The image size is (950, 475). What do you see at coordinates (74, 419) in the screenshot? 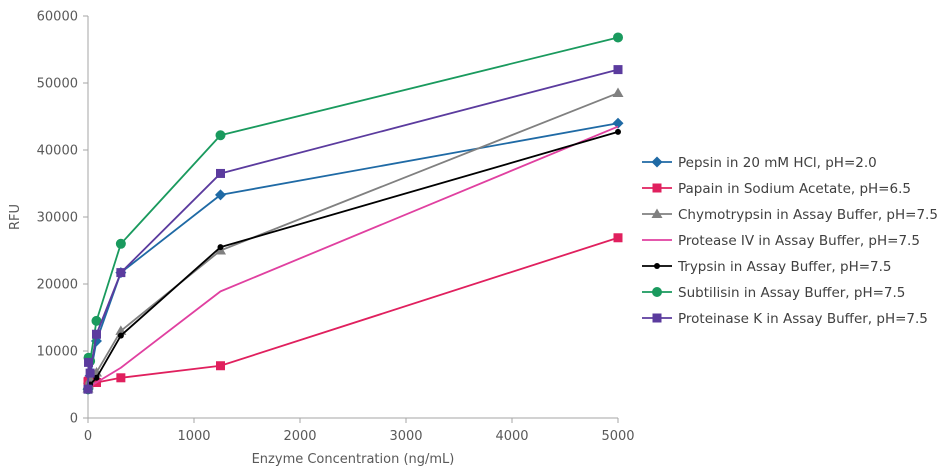
I see `y-tick-label: 0` at bounding box center [74, 419].